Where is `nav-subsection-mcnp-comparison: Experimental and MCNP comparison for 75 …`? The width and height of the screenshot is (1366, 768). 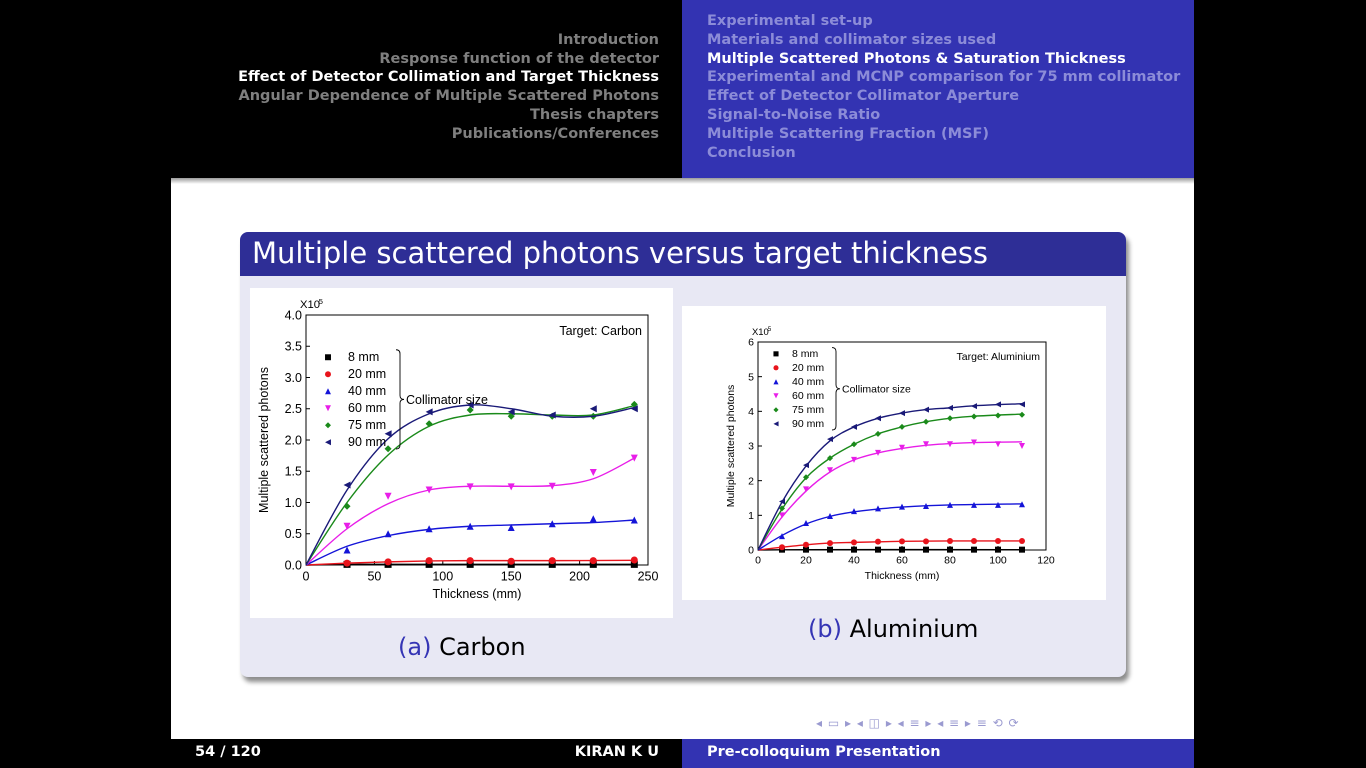 nav-subsection-mcnp-comparison: Experimental and MCNP comparison for 75 … is located at coordinates (944, 77).